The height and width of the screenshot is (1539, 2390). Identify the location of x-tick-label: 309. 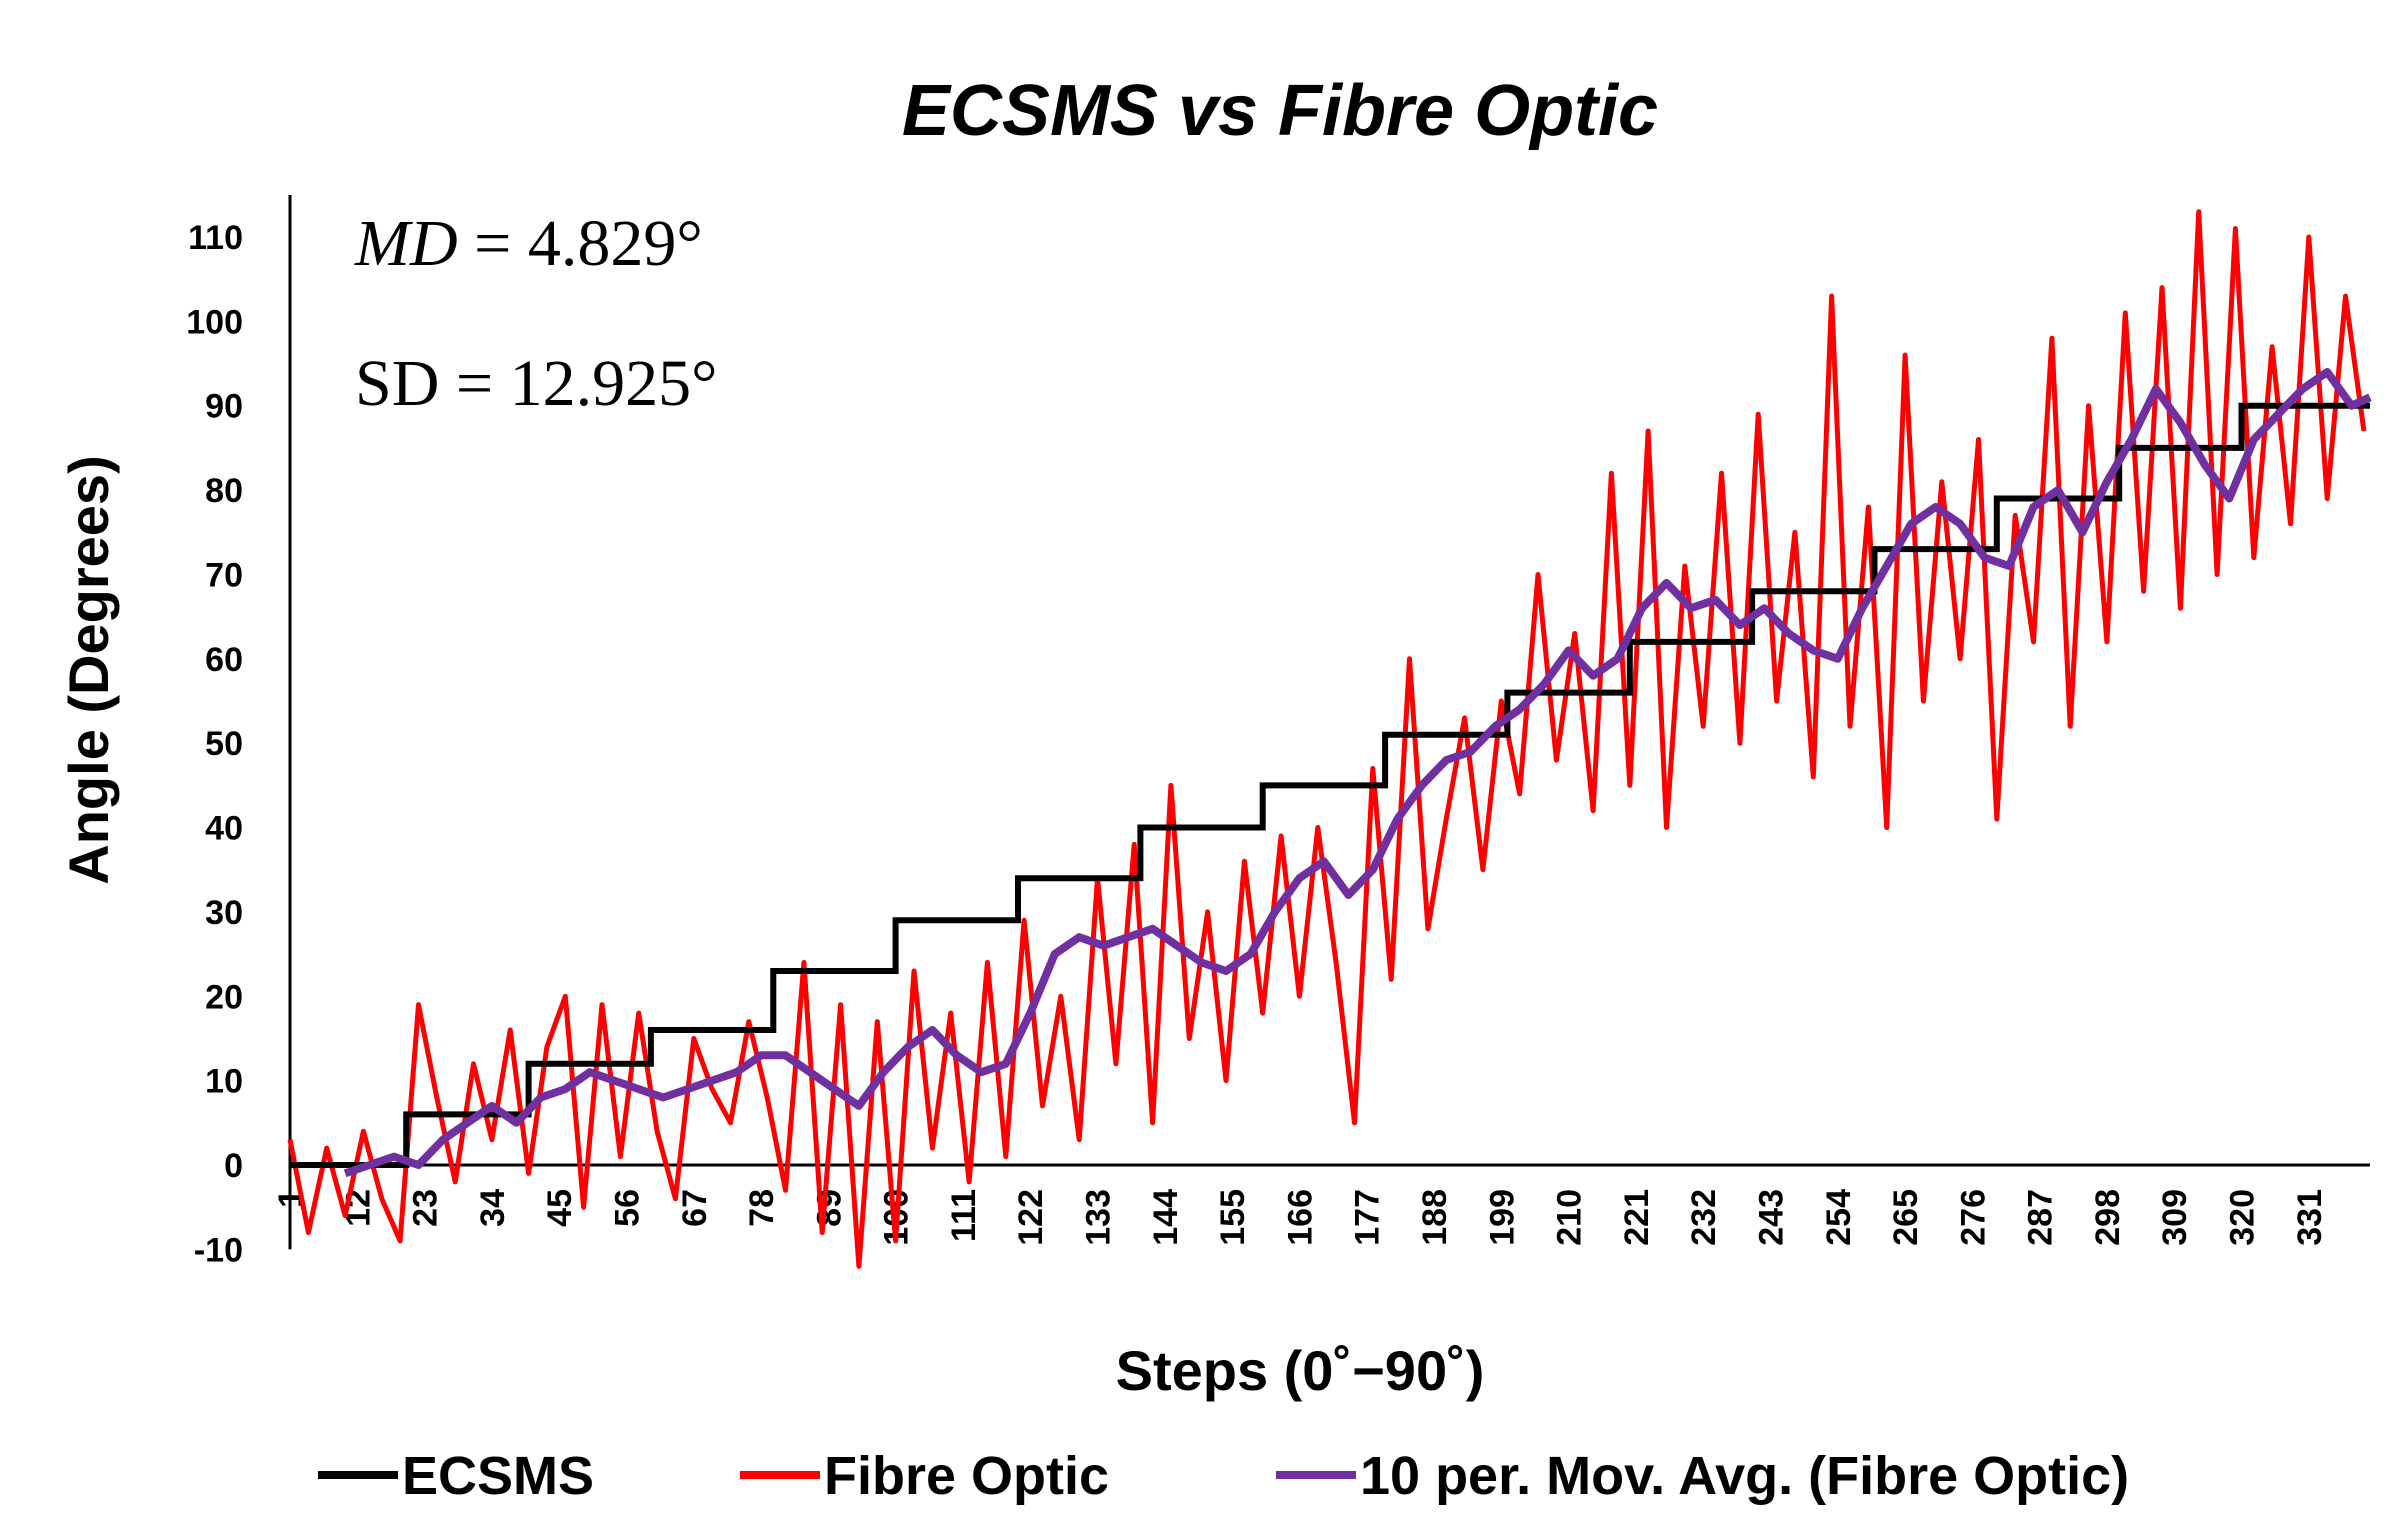
(2175, 1217).